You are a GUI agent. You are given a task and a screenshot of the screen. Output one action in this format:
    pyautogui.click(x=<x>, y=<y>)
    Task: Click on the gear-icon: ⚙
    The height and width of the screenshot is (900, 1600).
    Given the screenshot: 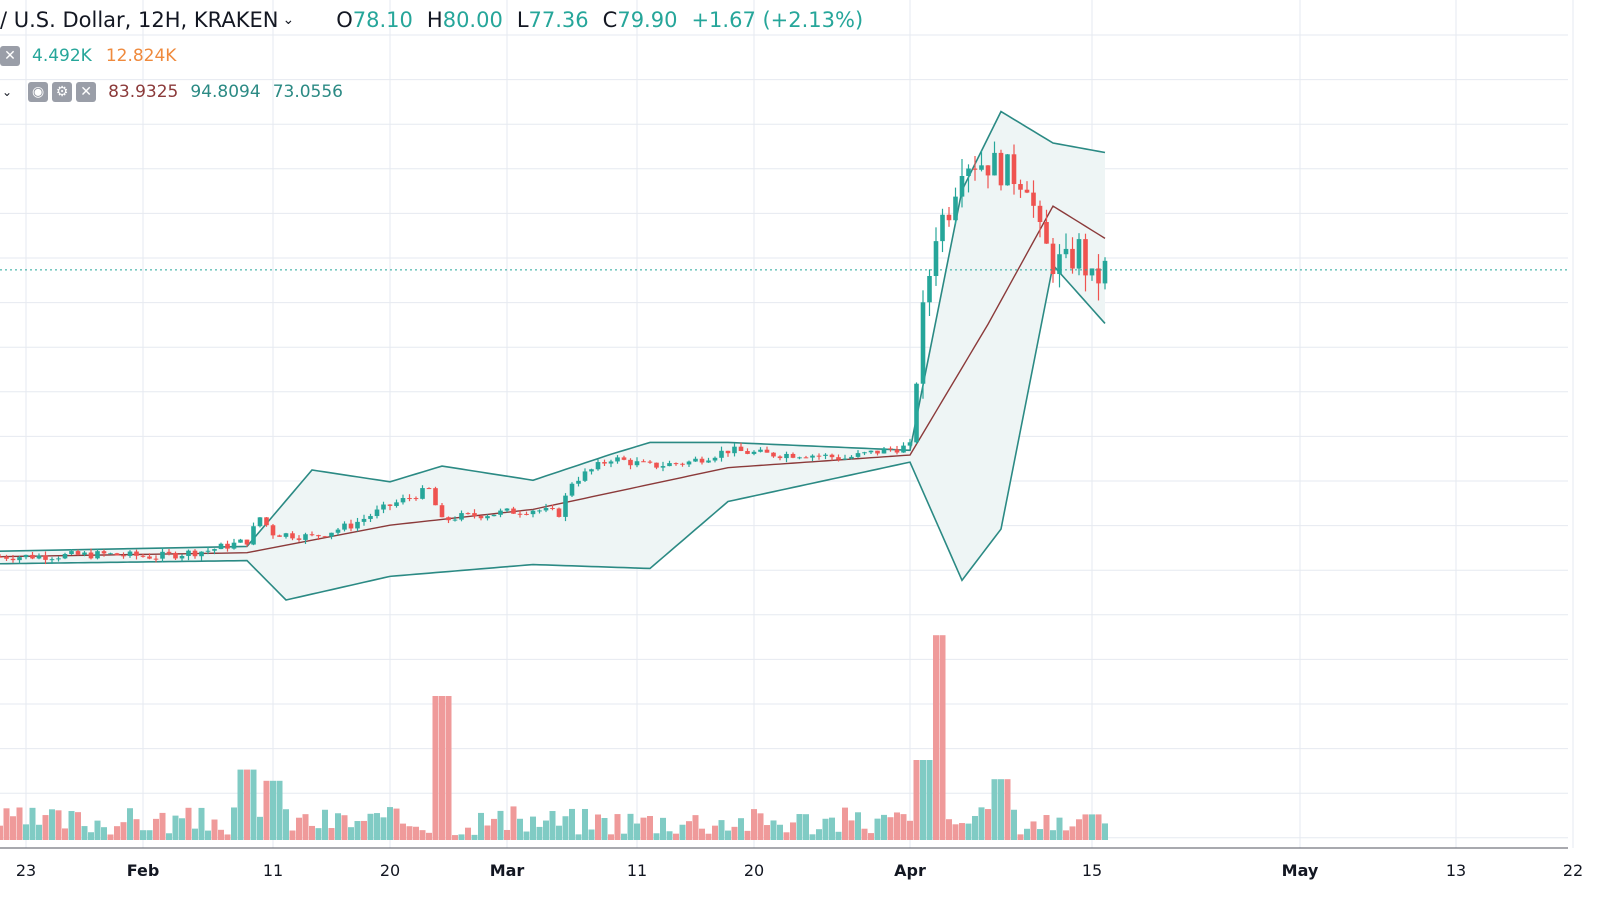 What is the action you would take?
    pyautogui.click(x=62, y=92)
    